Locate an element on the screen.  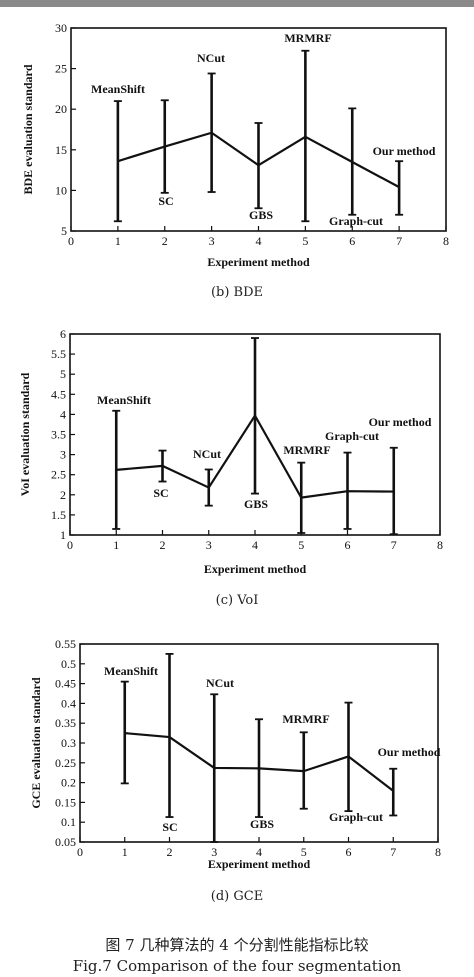
voi-caption: (c) VoI is located at coordinates (237, 600).